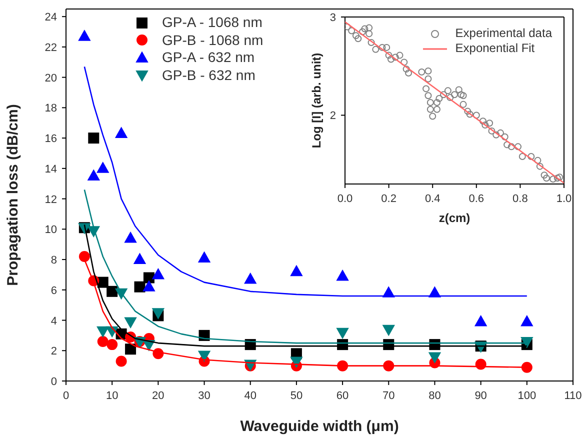  What do you see at coordinates (13, 195) in the screenshot?
I see `y-axis-title: Propagation loss (dB/cm)` at bounding box center [13, 195].